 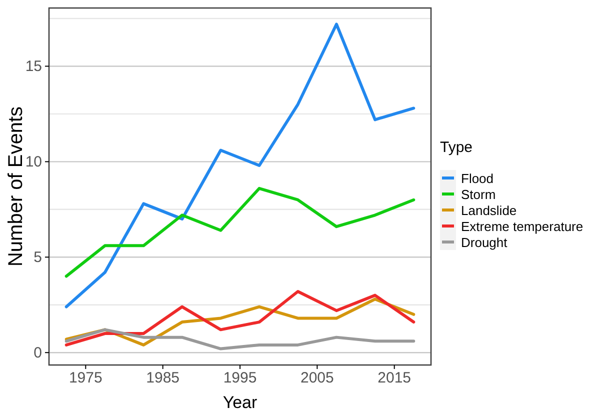 I want to click on x-tick-label: 1975, so click(x=85, y=378).